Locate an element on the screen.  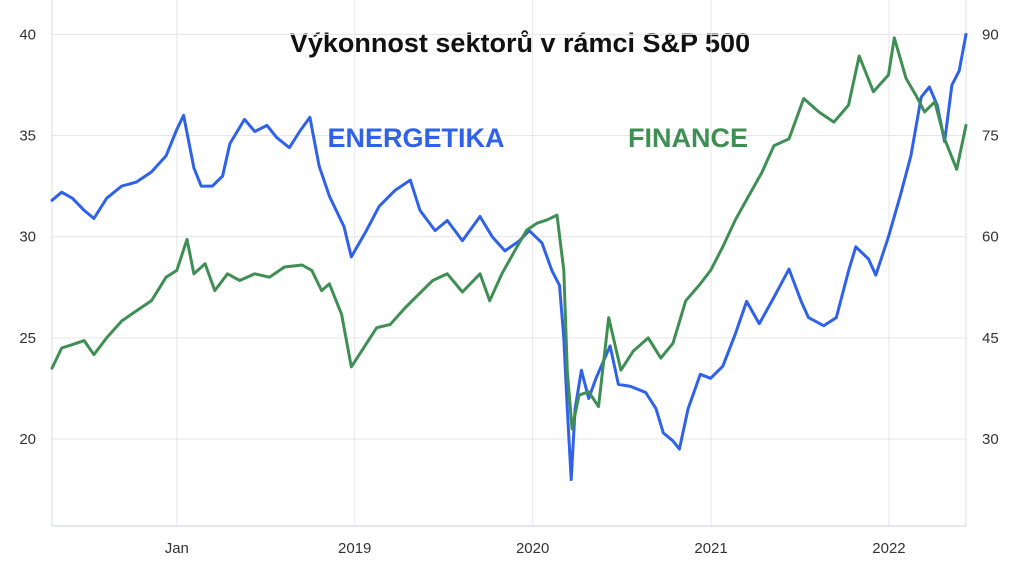
y-left-tick-label: 20 is located at coordinates (27, 439).